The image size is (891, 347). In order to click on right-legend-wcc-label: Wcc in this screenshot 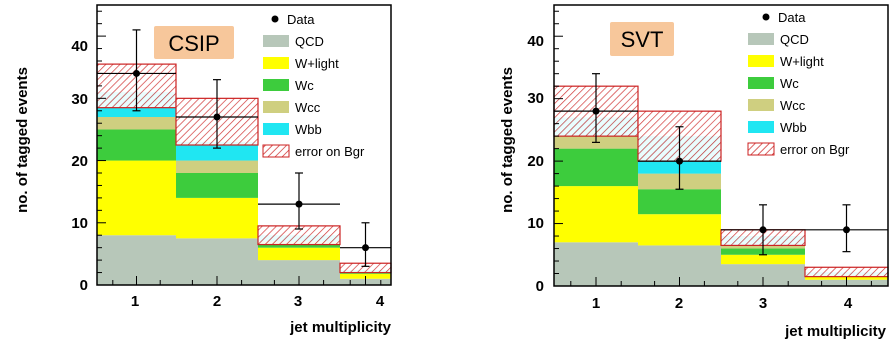, I will do `click(793, 105)`.